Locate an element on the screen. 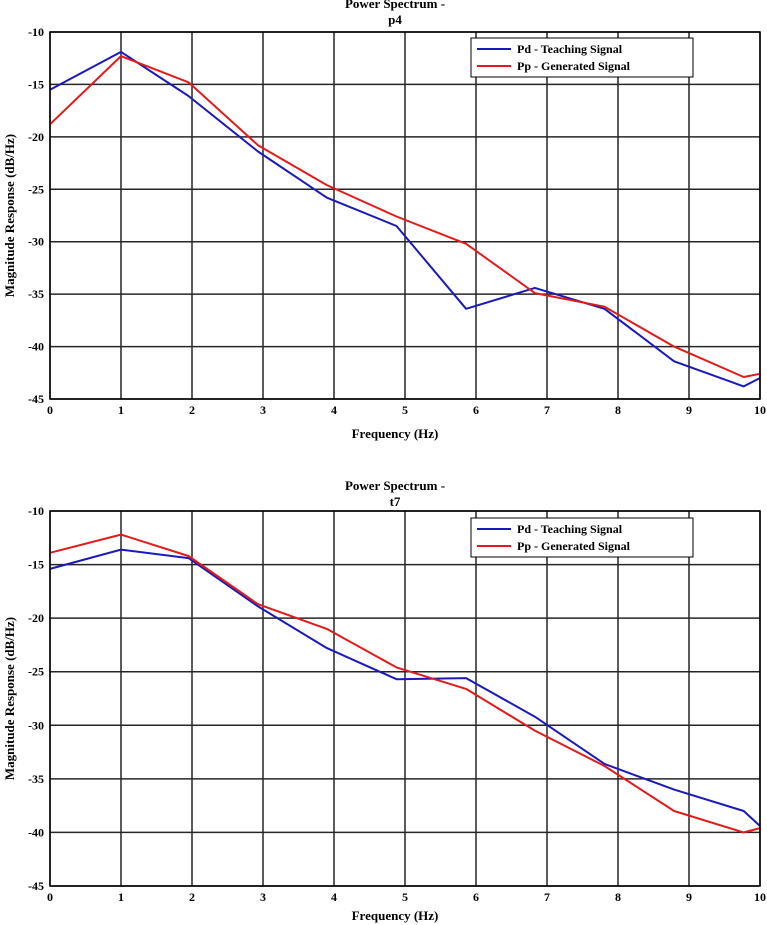  chart-title-line-2: t7 is located at coordinates (395, 501).